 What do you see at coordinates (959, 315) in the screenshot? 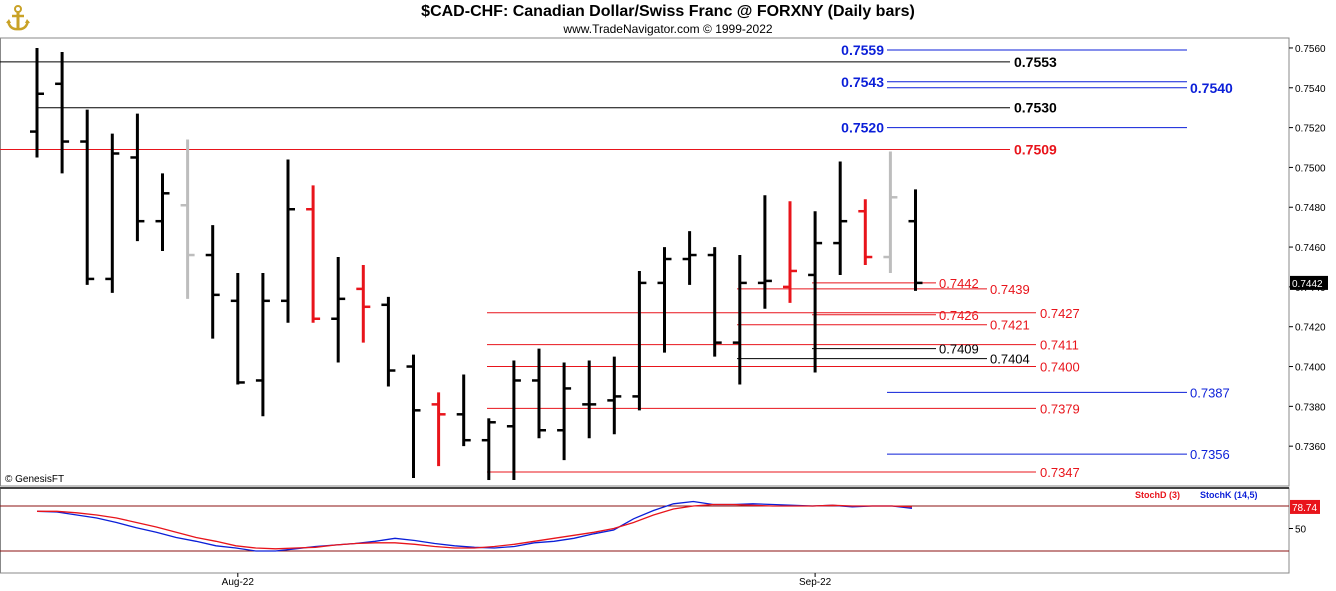
I see `level-label: 0.7426` at bounding box center [959, 315].